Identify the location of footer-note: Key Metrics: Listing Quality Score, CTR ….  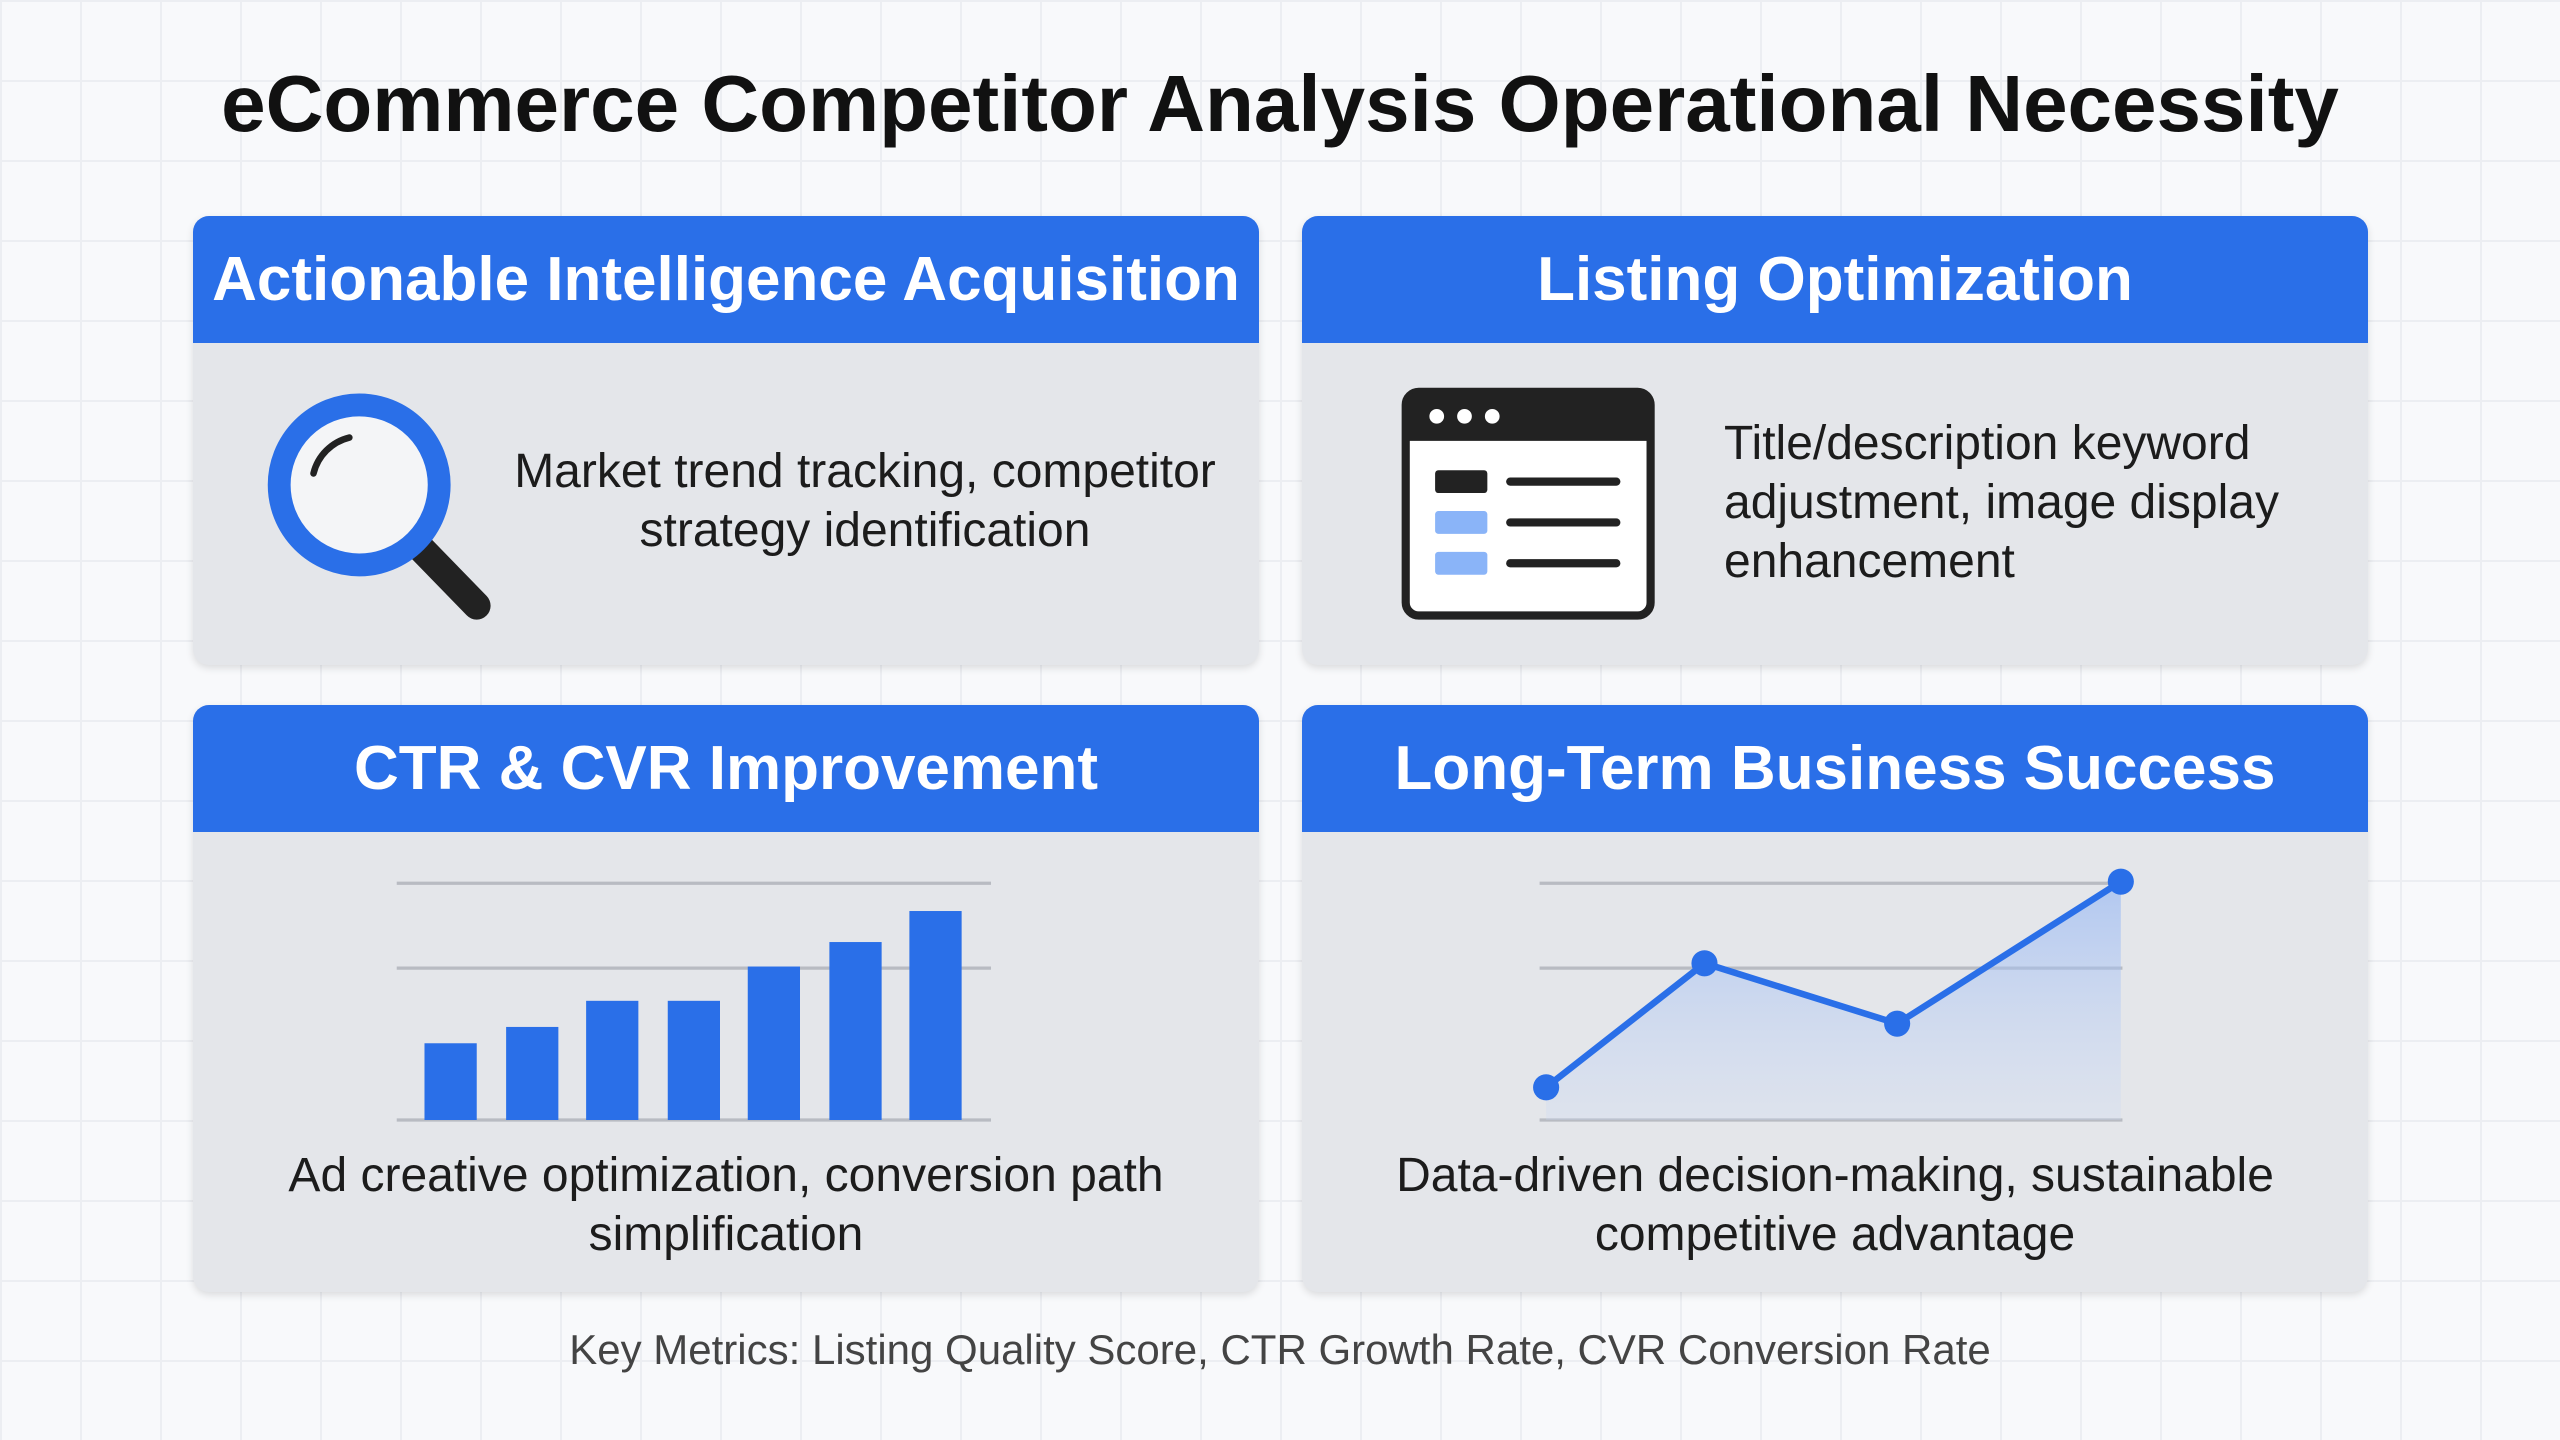
(1280, 1349).